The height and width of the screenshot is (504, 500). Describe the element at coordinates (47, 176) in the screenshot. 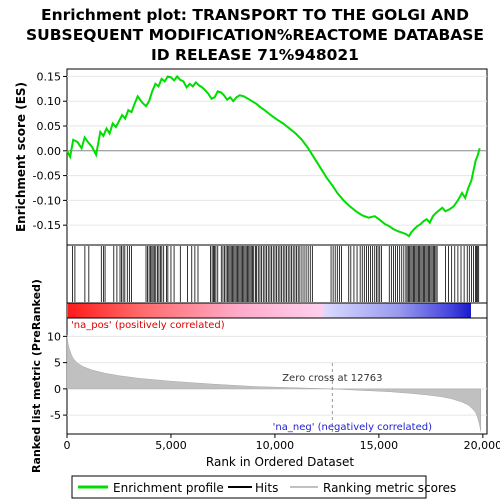

I see `es-y-tick-label: -0.05` at that location.